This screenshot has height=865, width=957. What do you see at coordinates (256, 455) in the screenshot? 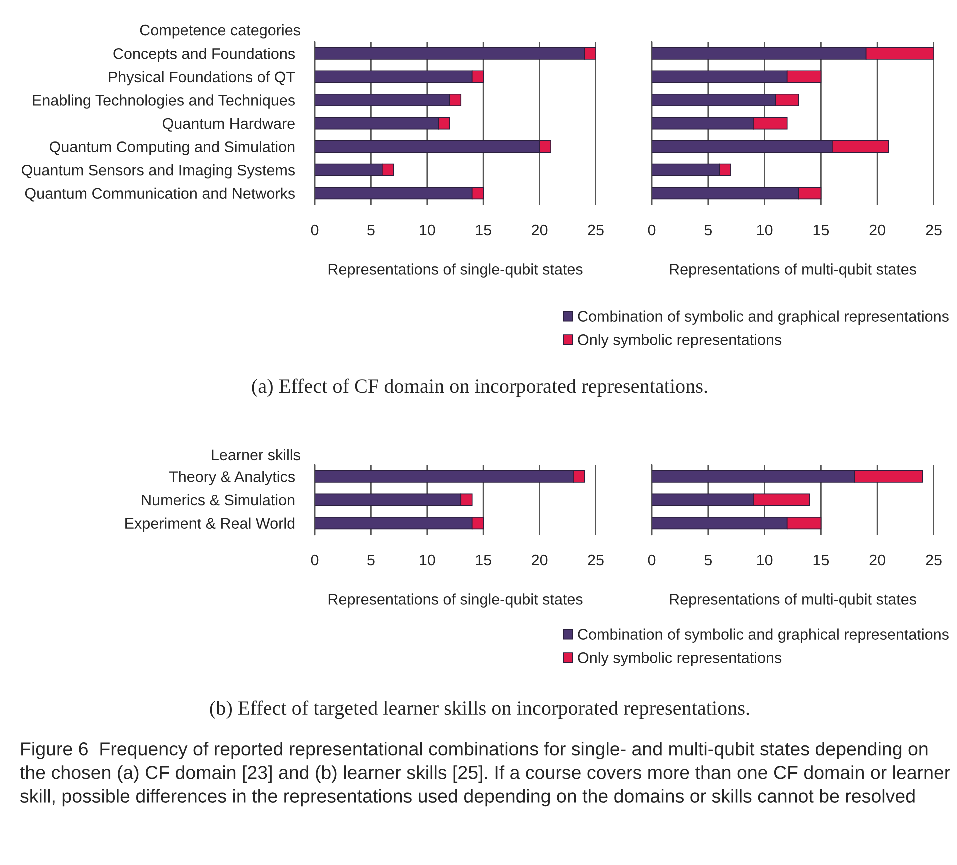
I see `y-axis-title: Learner skills` at bounding box center [256, 455].